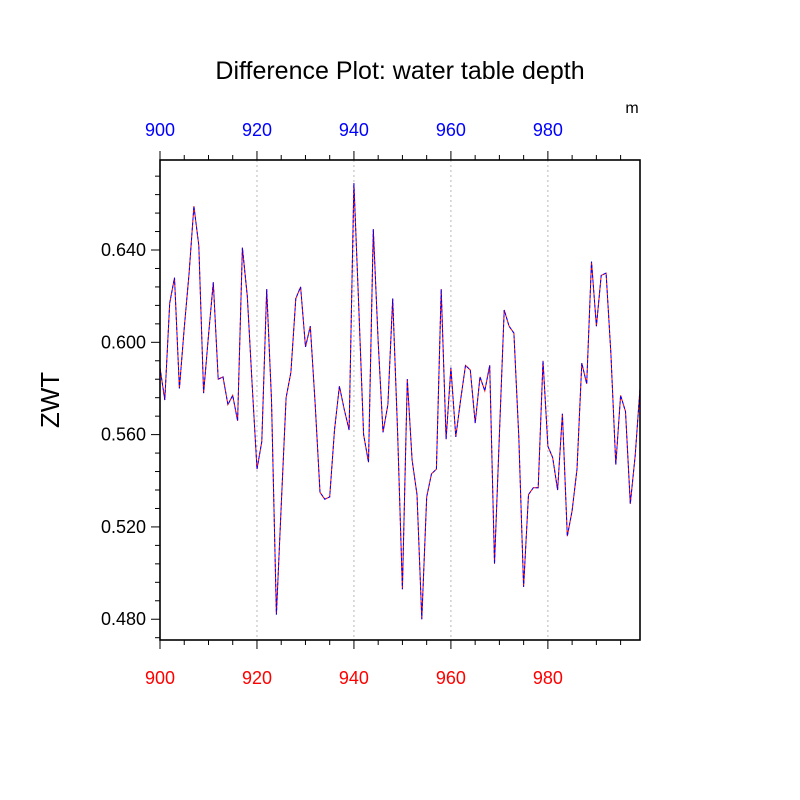 Image resolution: width=800 pixels, height=800 pixels. I want to click on x-tick-label-top: 900, so click(160, 130).